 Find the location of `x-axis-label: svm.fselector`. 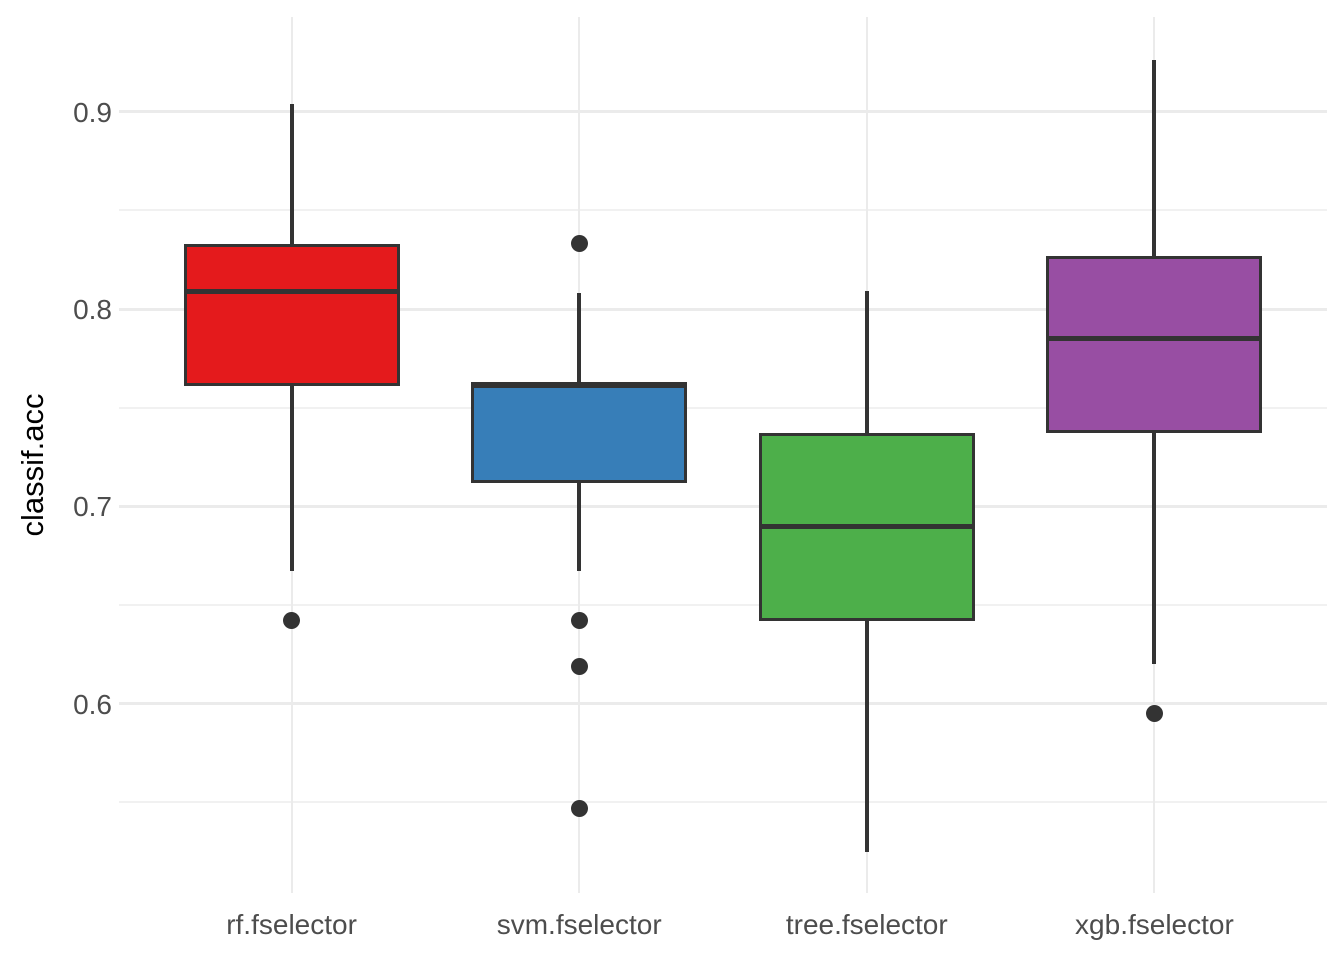

x-axis-label: svm.fselector is located at coordinates (579, 924).